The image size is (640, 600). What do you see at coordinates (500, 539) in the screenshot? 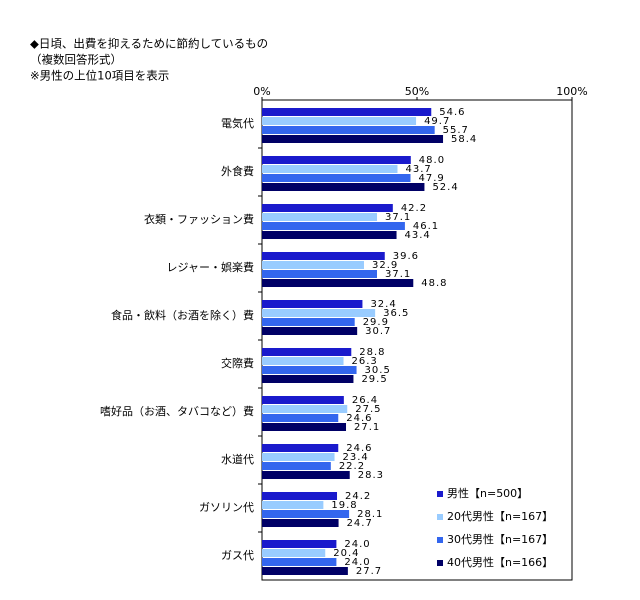
I see `legend-label: 30代男性【n=167】` at bounding box center [500, 539].